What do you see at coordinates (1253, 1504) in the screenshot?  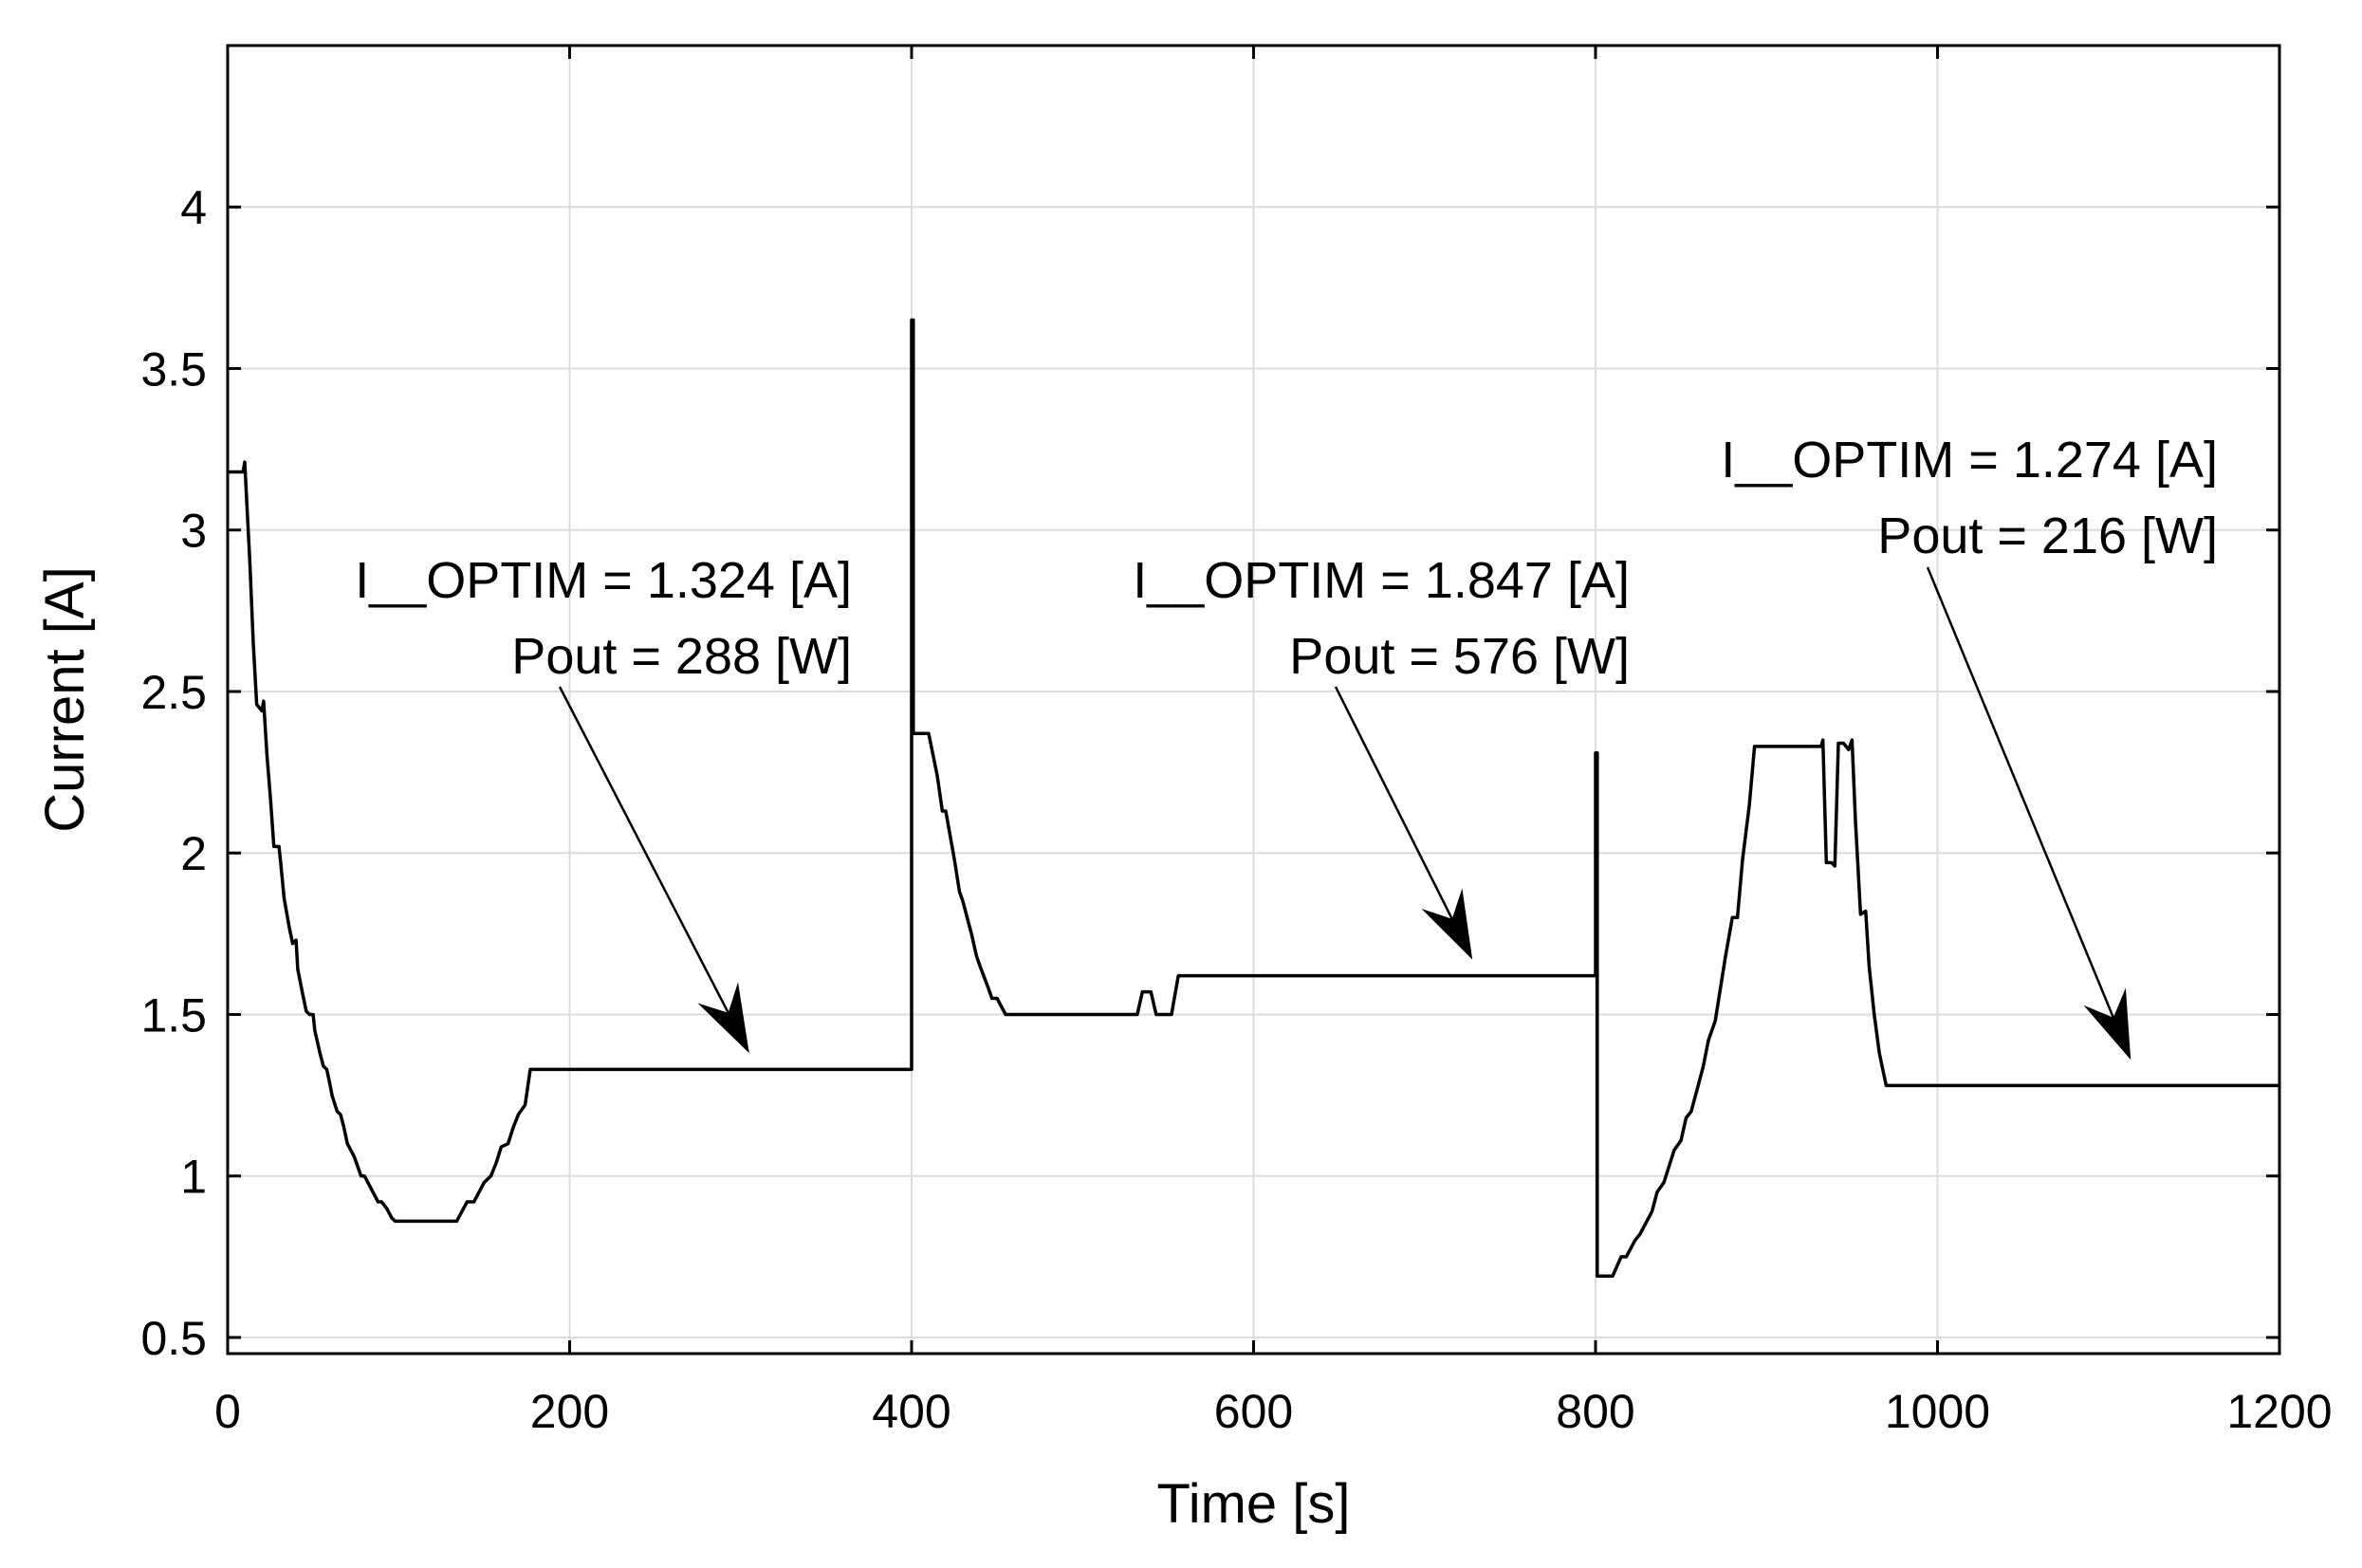 I see `x-axis-title: Time [s]` at bounding box center [1253, 1504].